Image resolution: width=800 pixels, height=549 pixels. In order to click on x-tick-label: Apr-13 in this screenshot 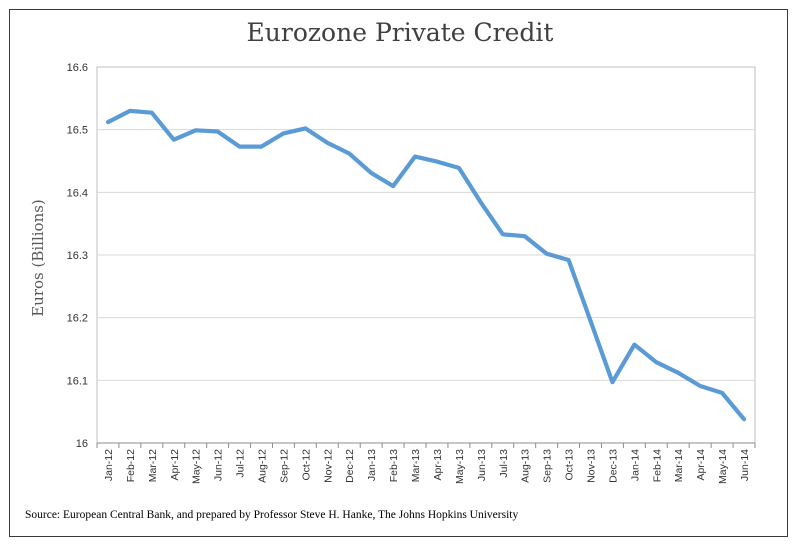, I will do `click(438, 465)`.